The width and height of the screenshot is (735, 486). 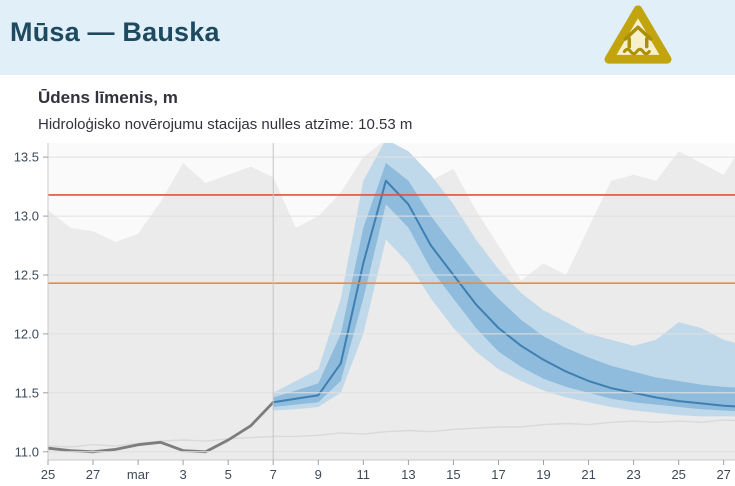 I want to click on y-tick-label: 13.5, so click(x=26, y=157).